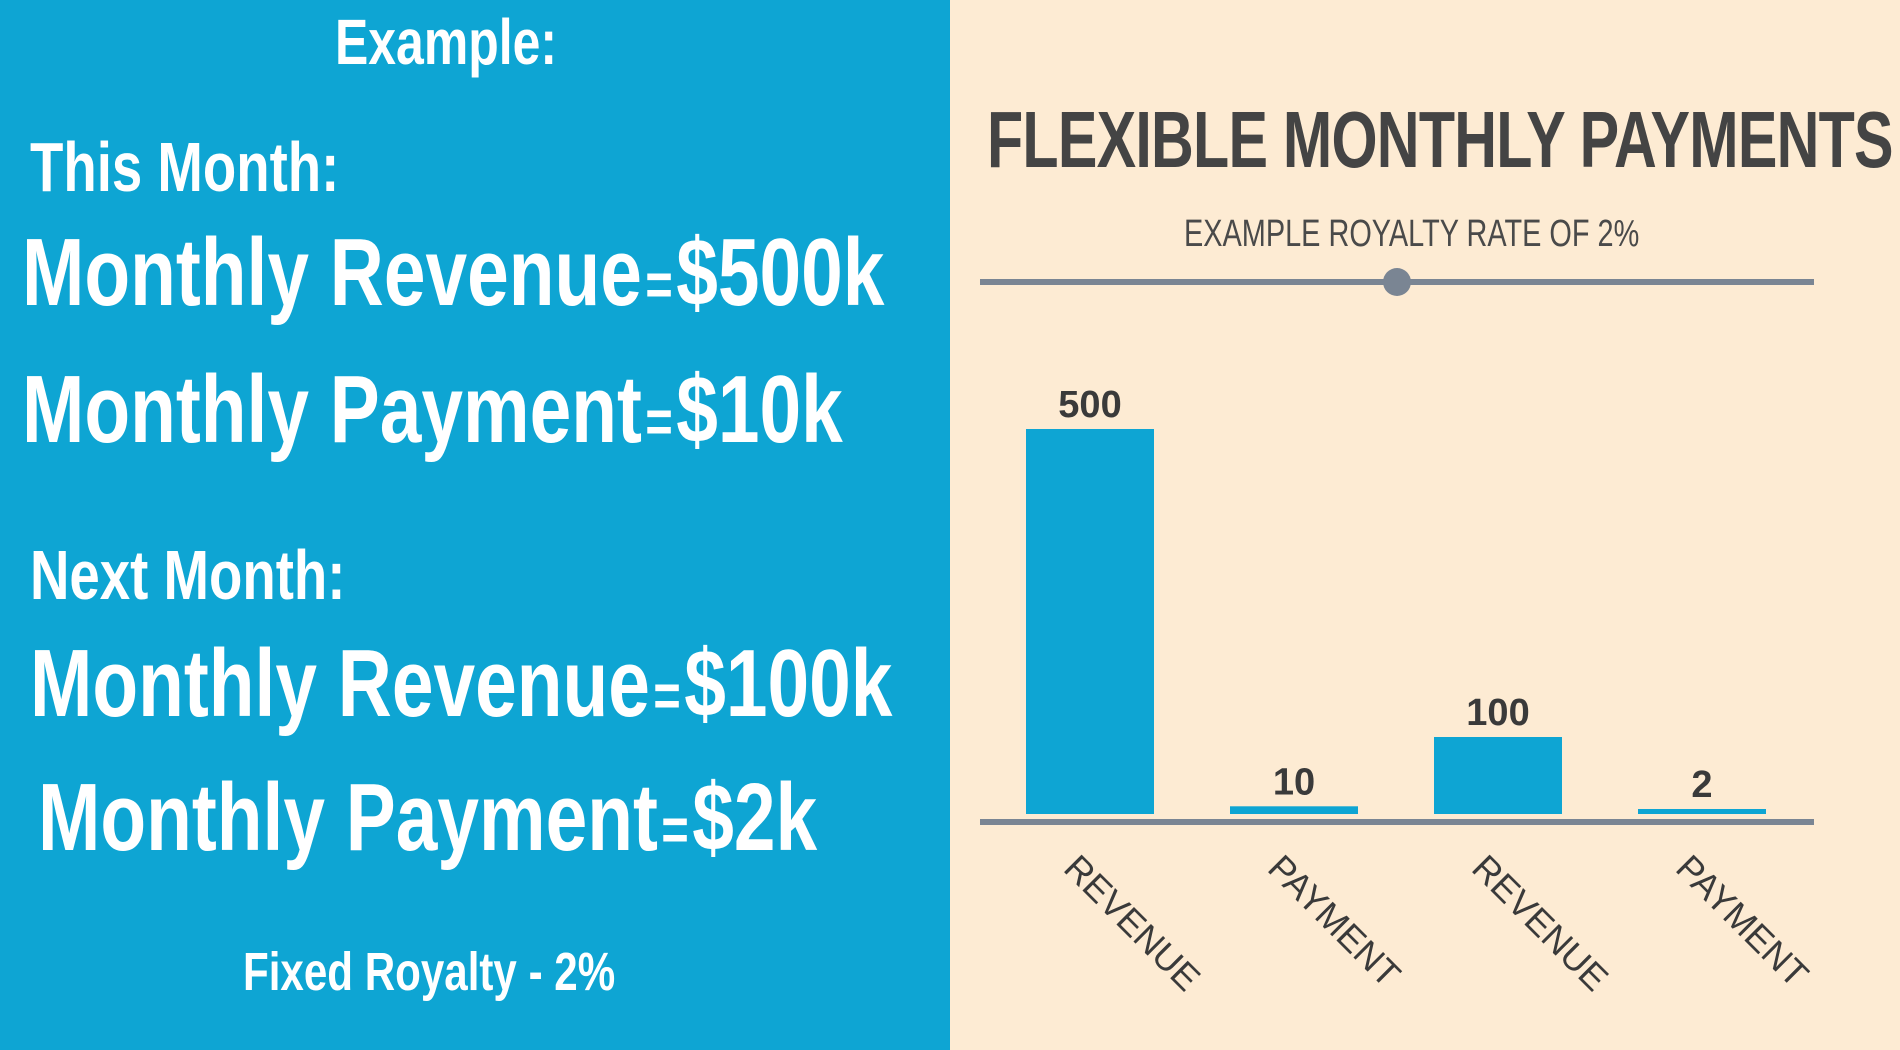 This screenshot has height=1050, width=1900. I want to click on this-month-revenue-line: Monthly Revenue = $500k, so click(453, 273).